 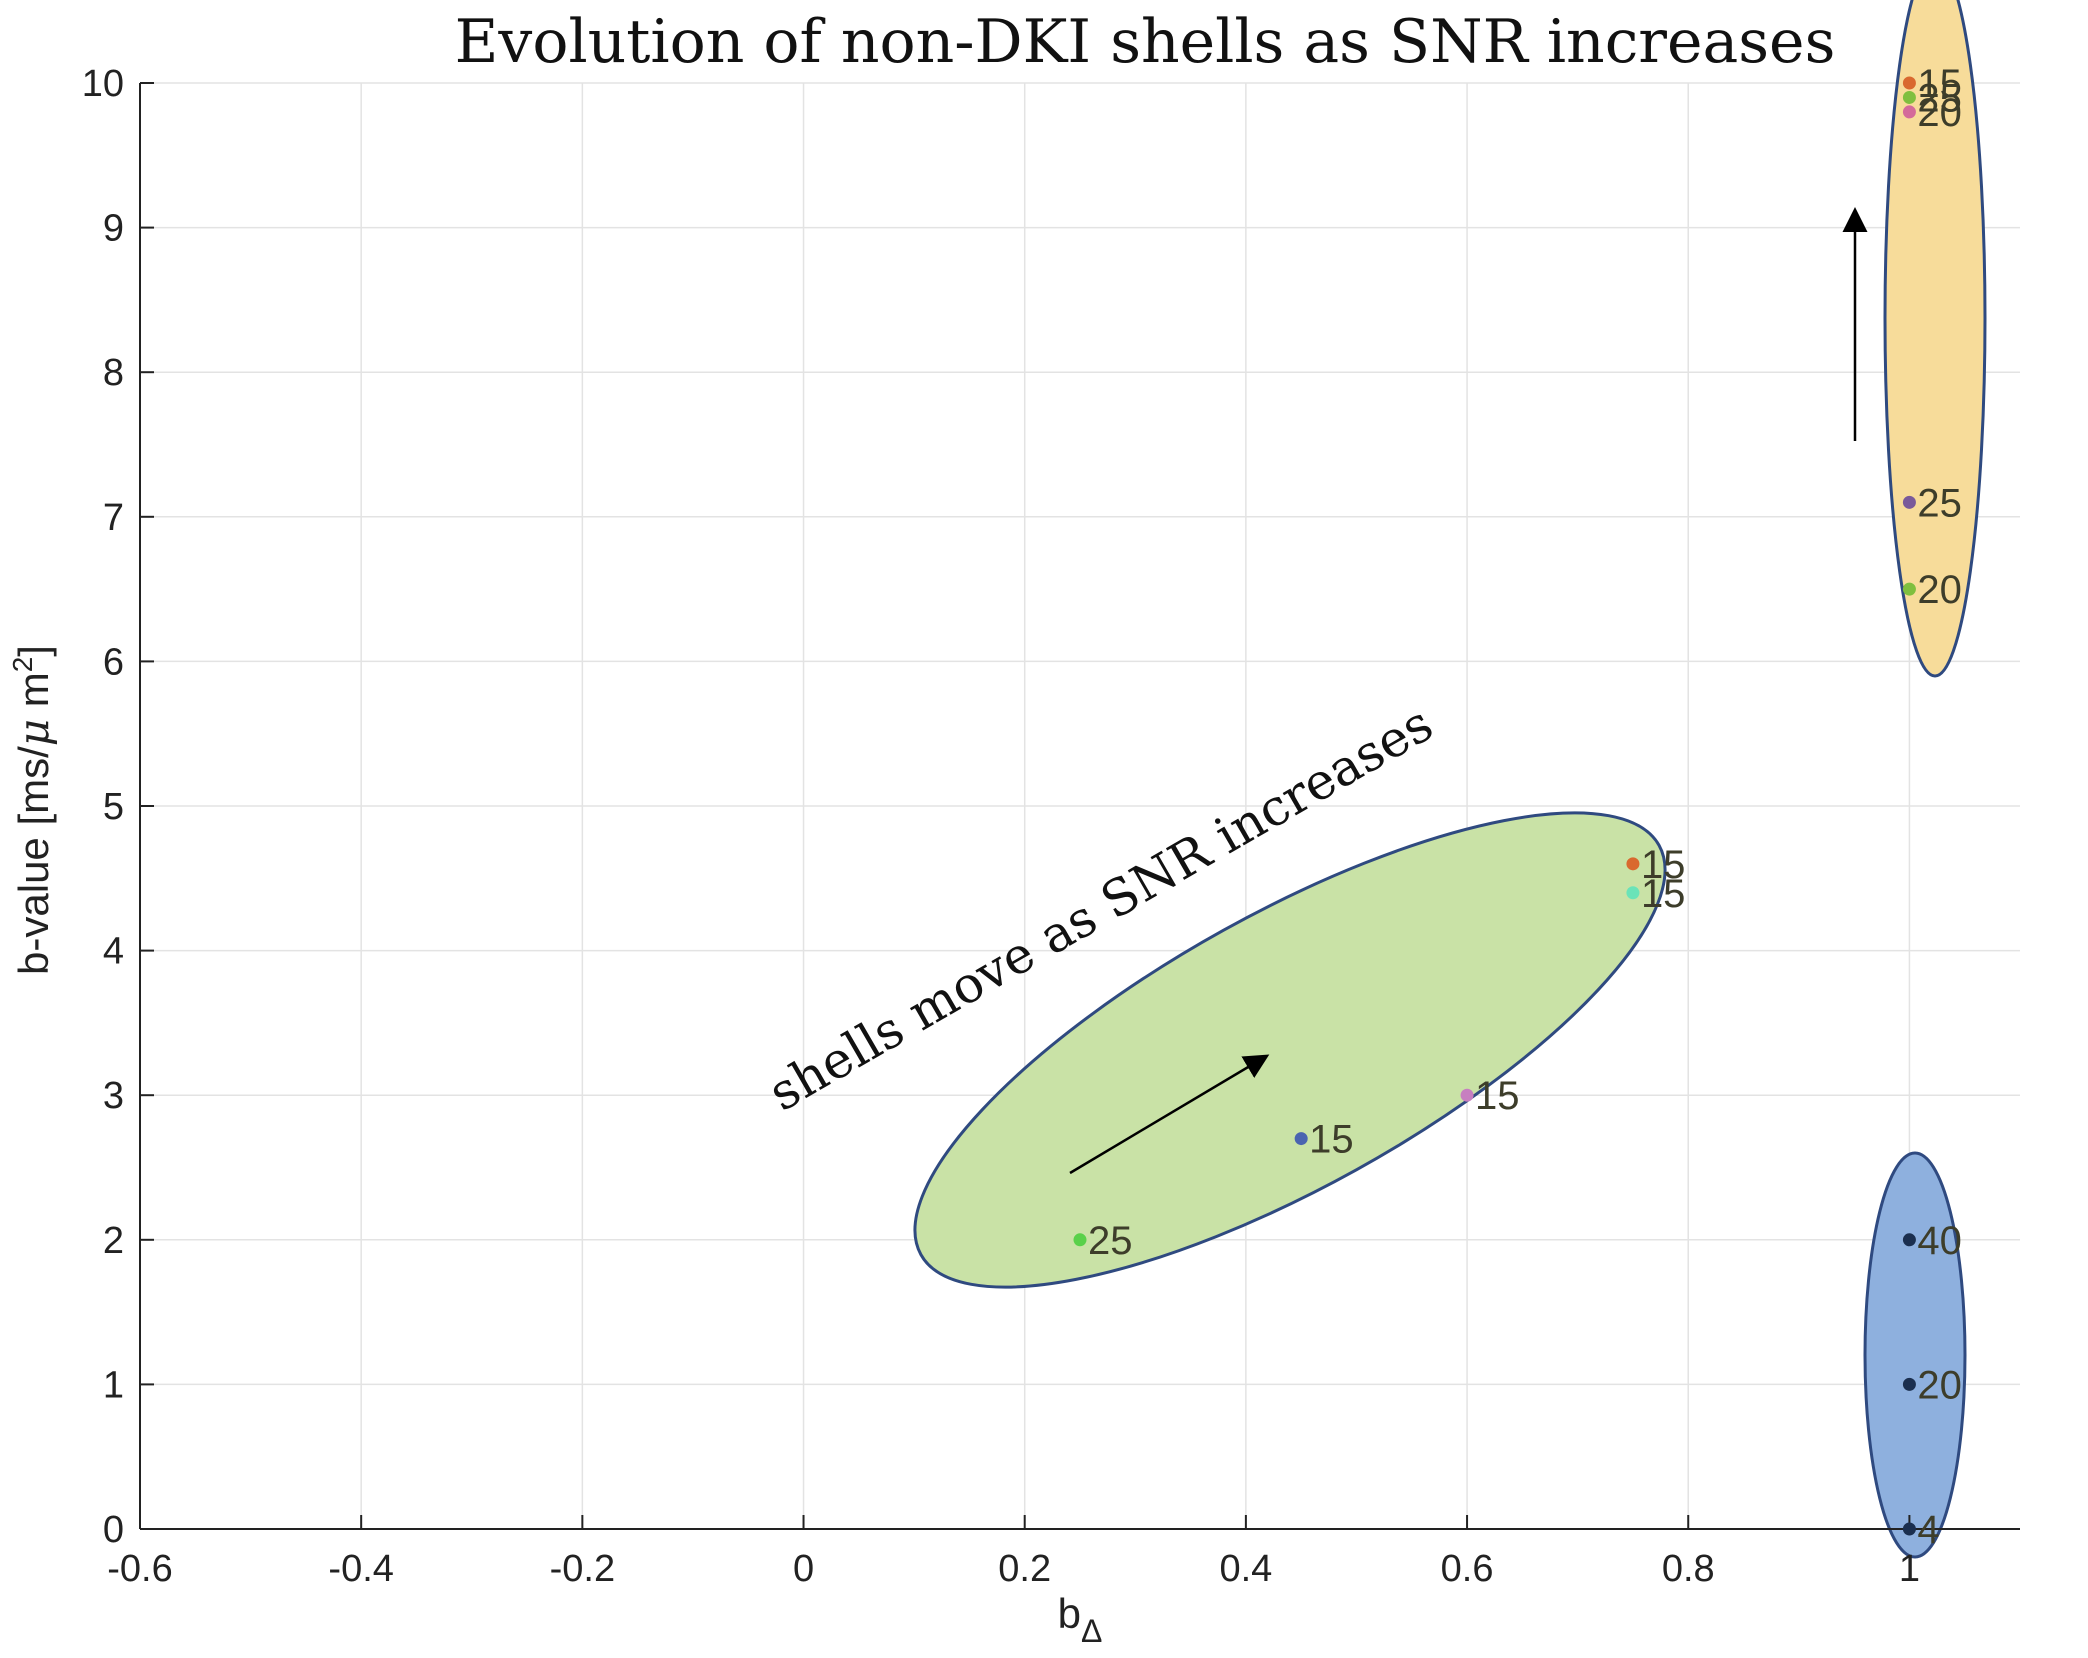 I want to click on y-tick-label: 5, so click(x=113, y=807).